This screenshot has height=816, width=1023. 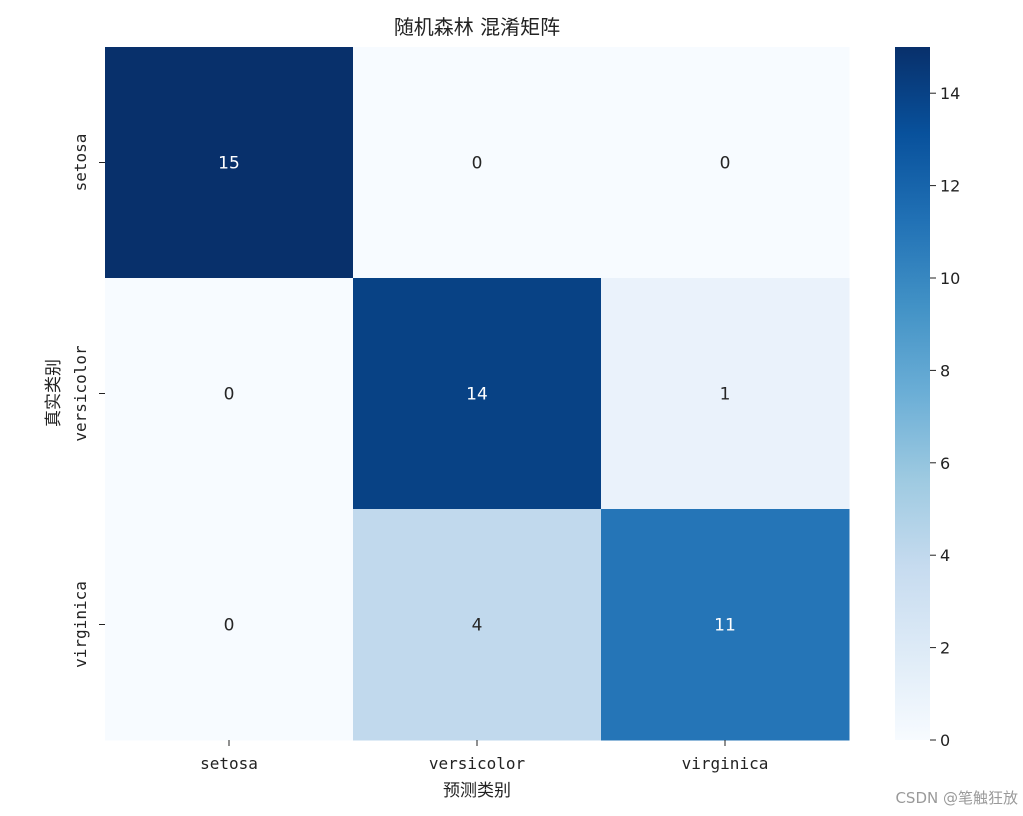 I want to click on x-tick-label: setosa, so click(x=229, y=763).